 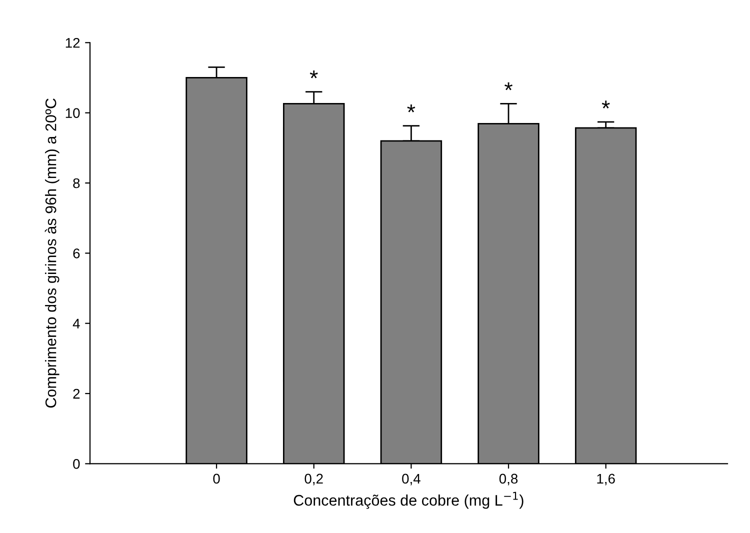 I want to click on y-tick-label: 12, so click(x=73, y=43).